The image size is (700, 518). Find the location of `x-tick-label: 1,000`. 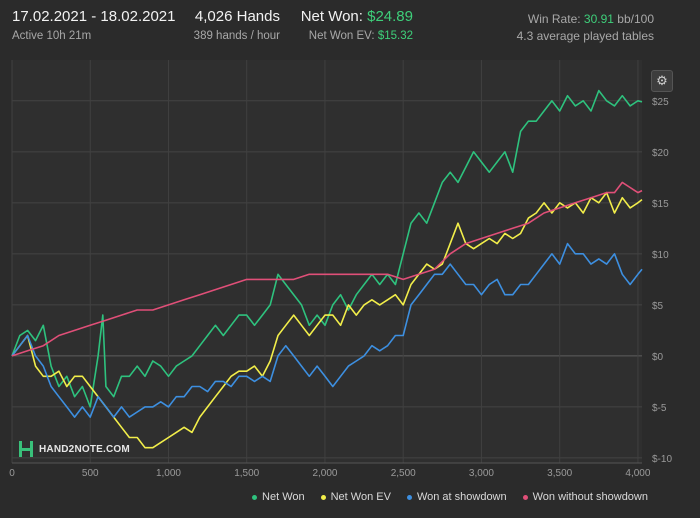

x-tick-label: 1,000 is located at coordinates (168, 473).